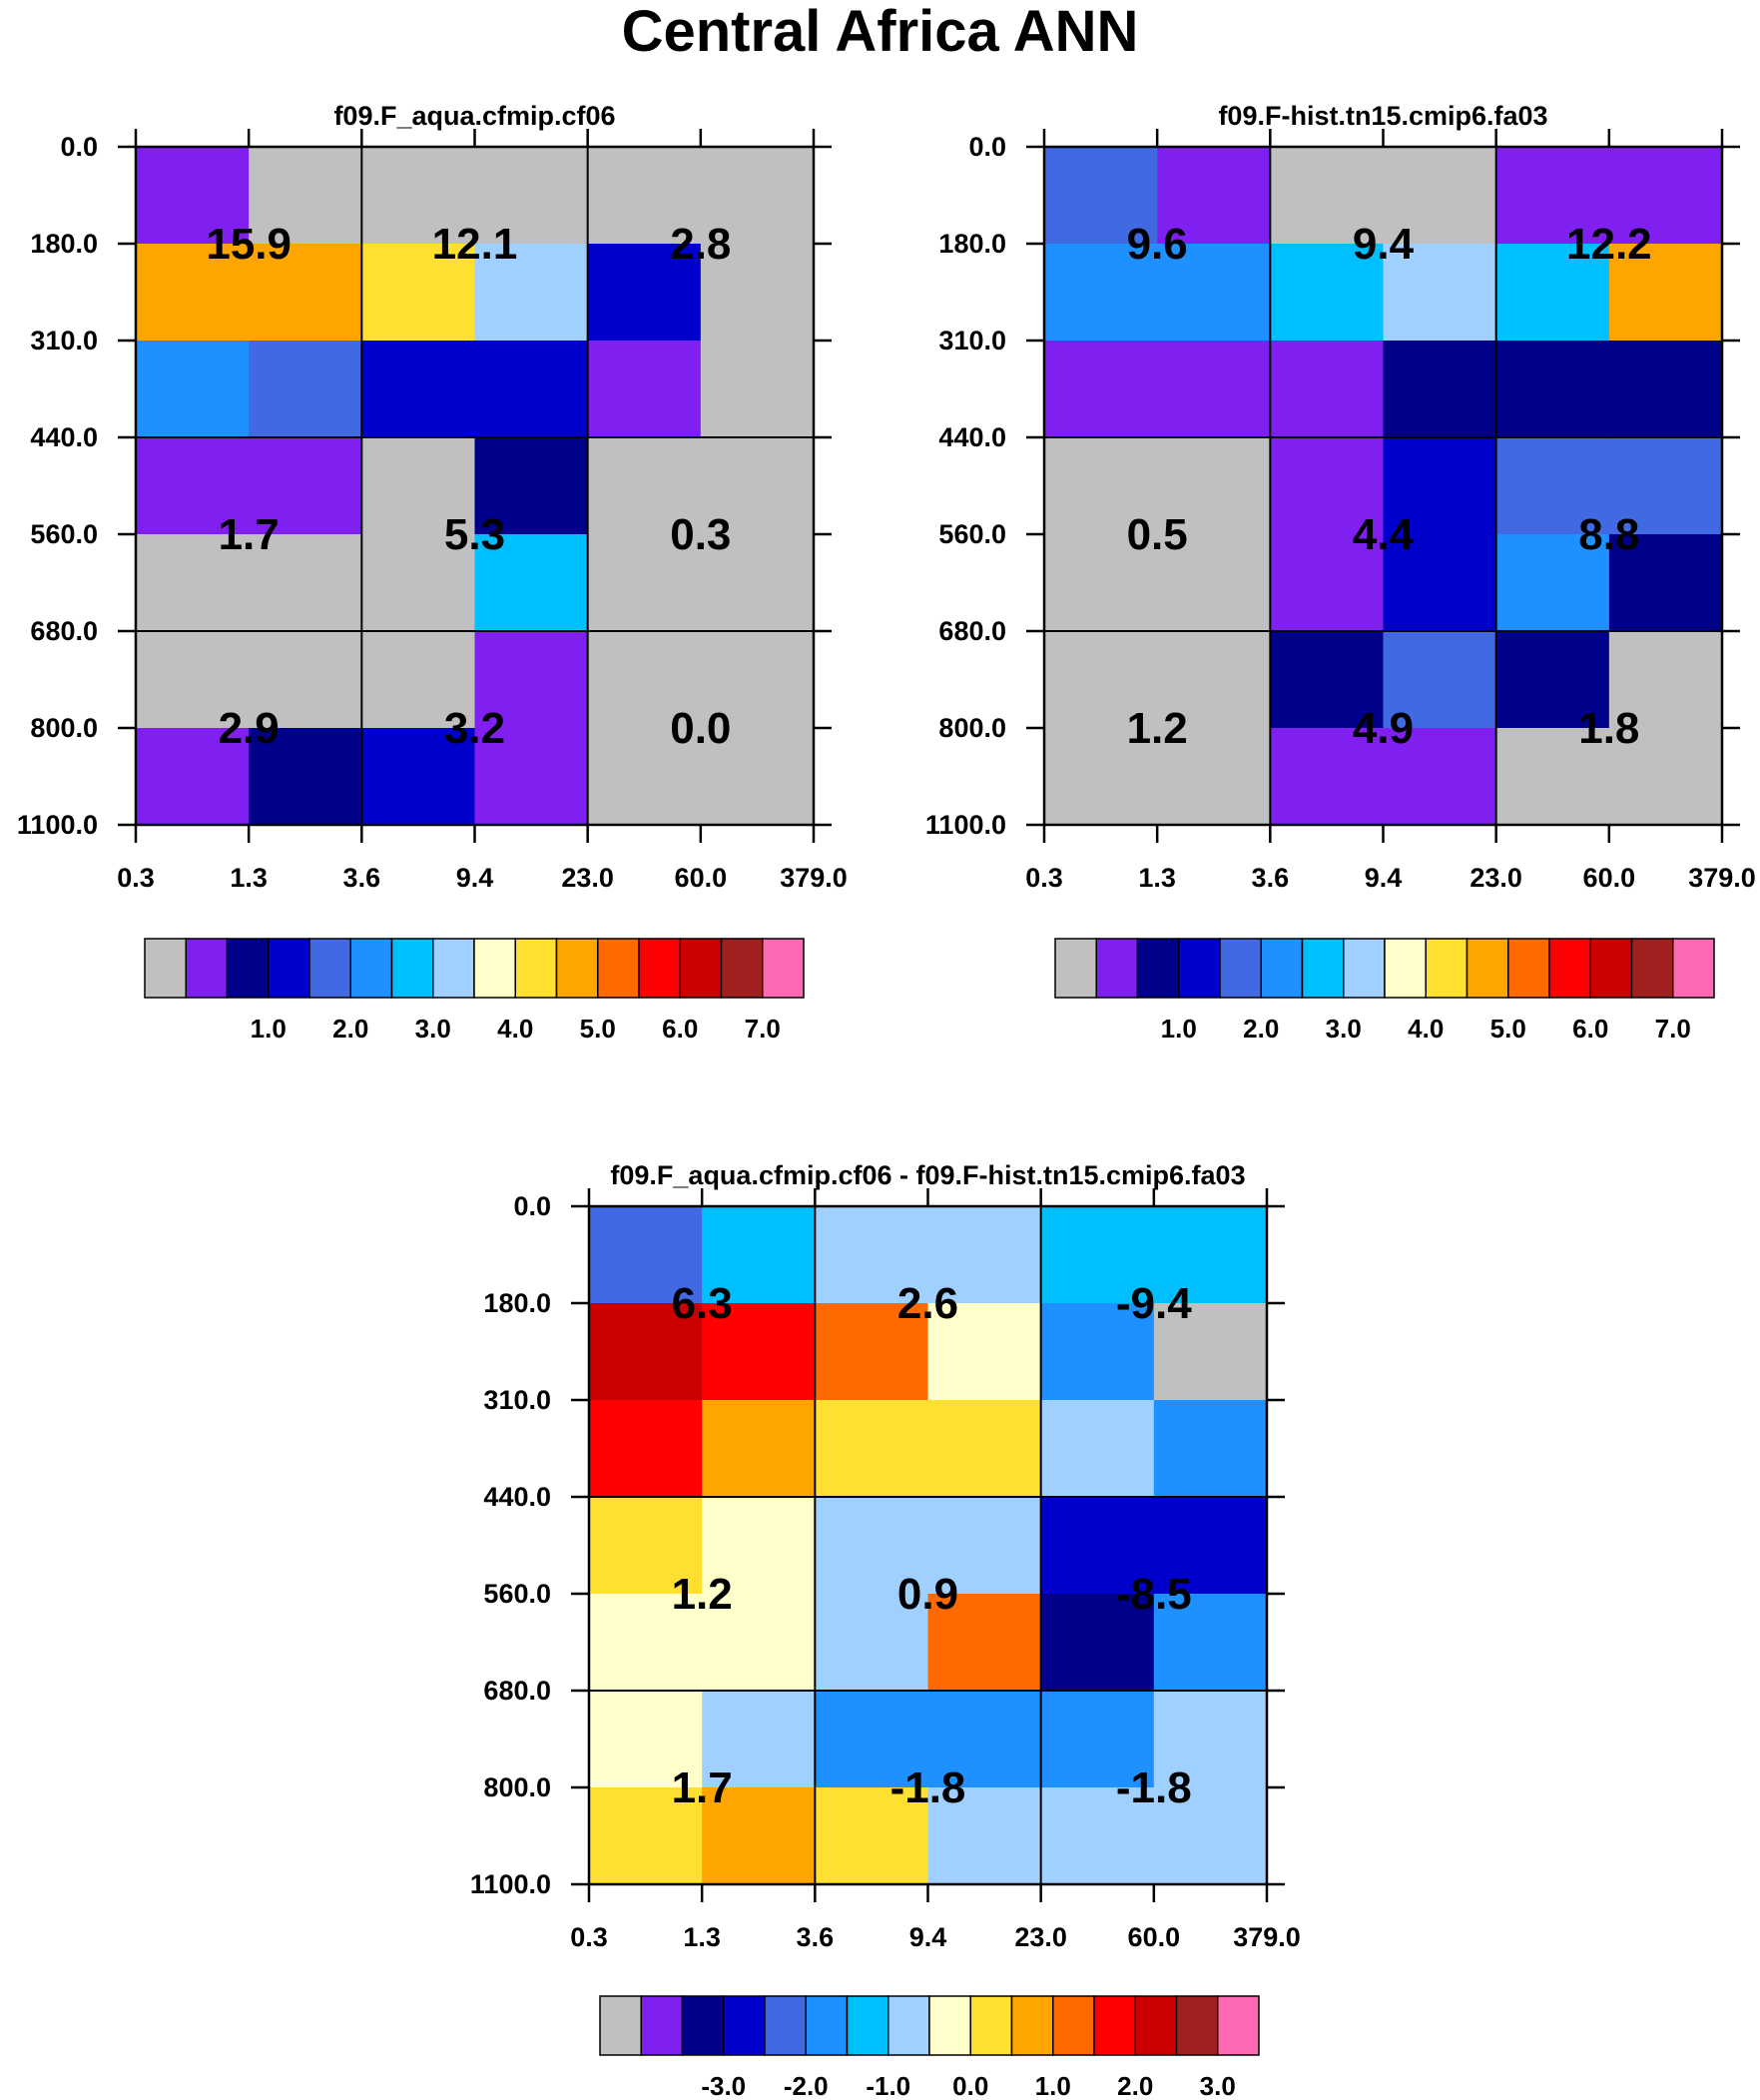 Image resolution: width=1760 pixels, height=2100 pixels. Describe the element at coordinates (700, 728) in the screenshot. I see `data-value-label: 0.0` at that location.